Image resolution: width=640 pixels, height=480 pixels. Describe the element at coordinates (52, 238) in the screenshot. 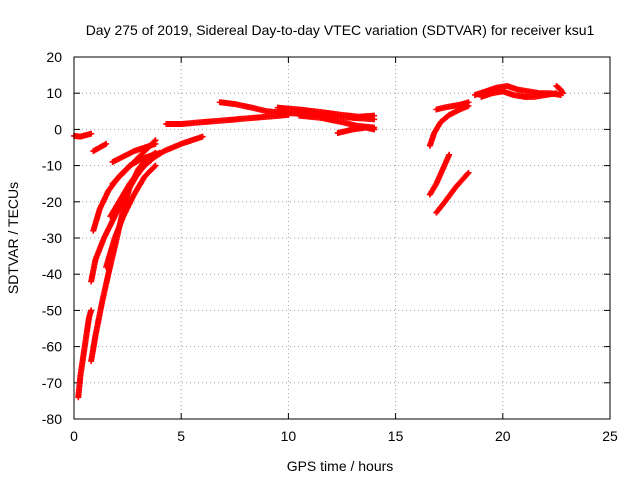

I see `y-tick-label: -30` at that location.